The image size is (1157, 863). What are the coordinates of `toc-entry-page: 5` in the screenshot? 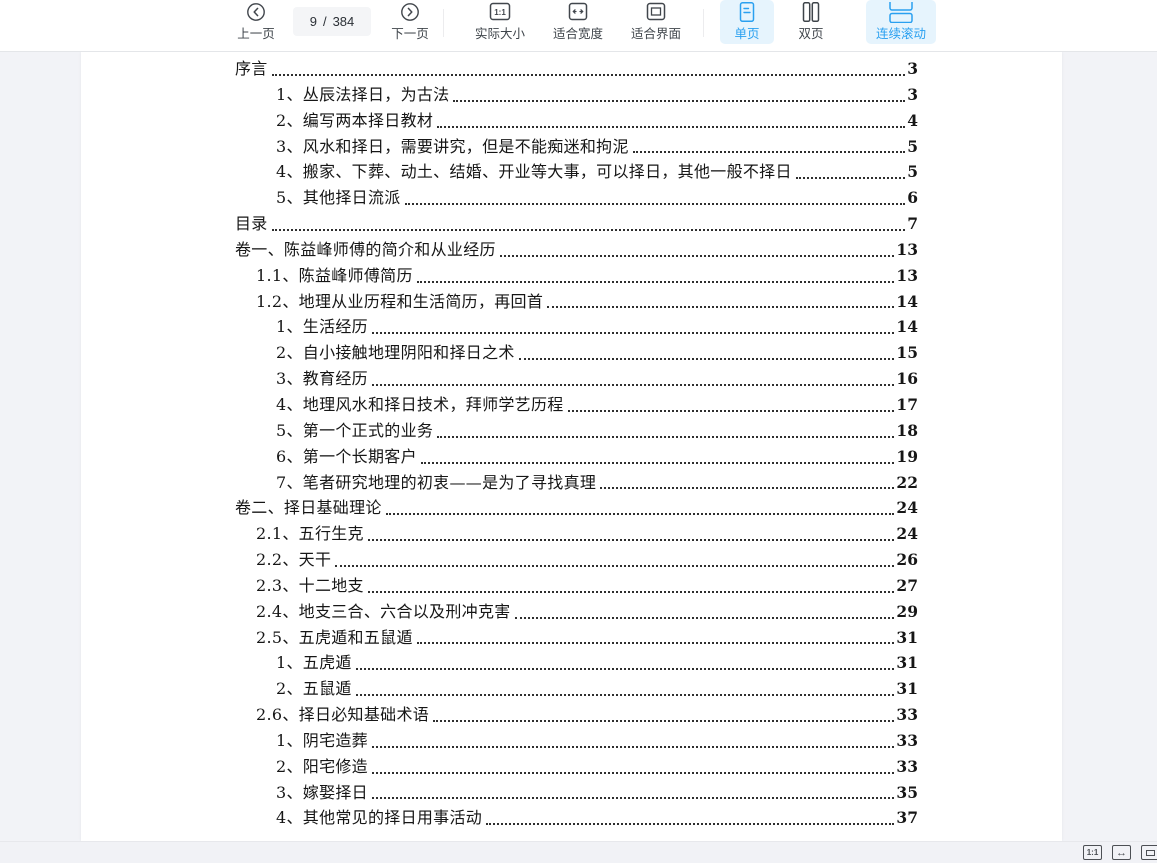 It's located at (912, 172).